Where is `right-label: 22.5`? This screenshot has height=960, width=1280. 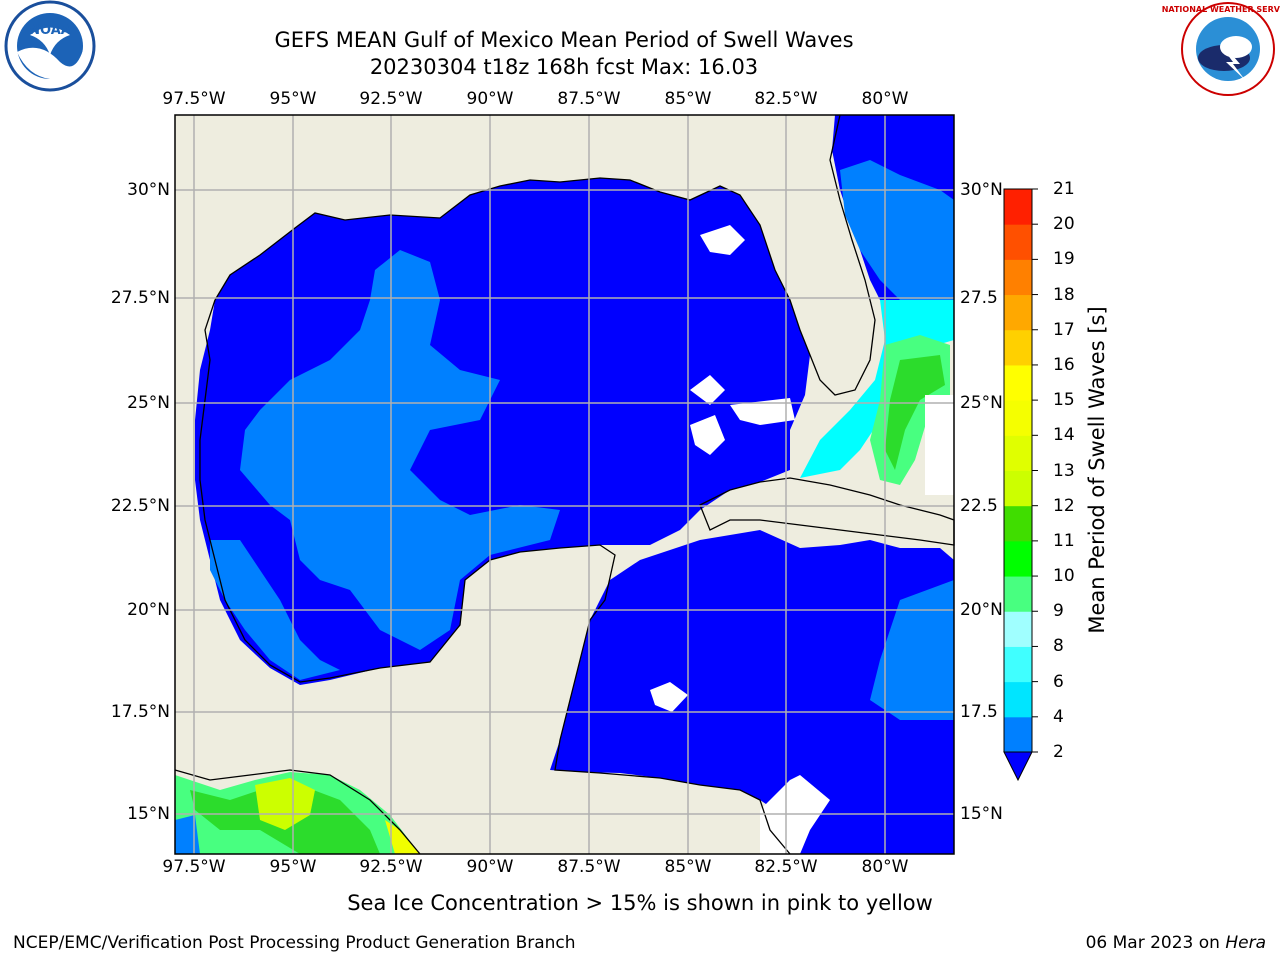
right-label: 22.5 is located at coordinates (979, 506).